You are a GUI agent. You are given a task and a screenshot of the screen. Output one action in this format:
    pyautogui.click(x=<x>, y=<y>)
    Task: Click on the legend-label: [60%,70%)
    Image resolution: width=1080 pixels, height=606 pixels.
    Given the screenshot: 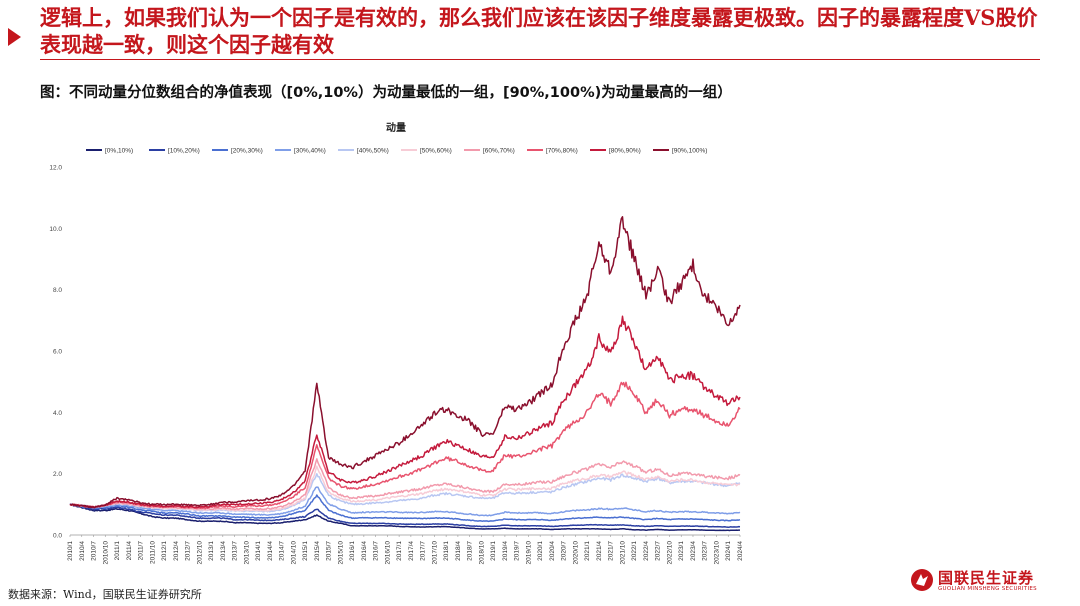 What is the action you would take?
    pyautogui.click(x=499, y=151)
    